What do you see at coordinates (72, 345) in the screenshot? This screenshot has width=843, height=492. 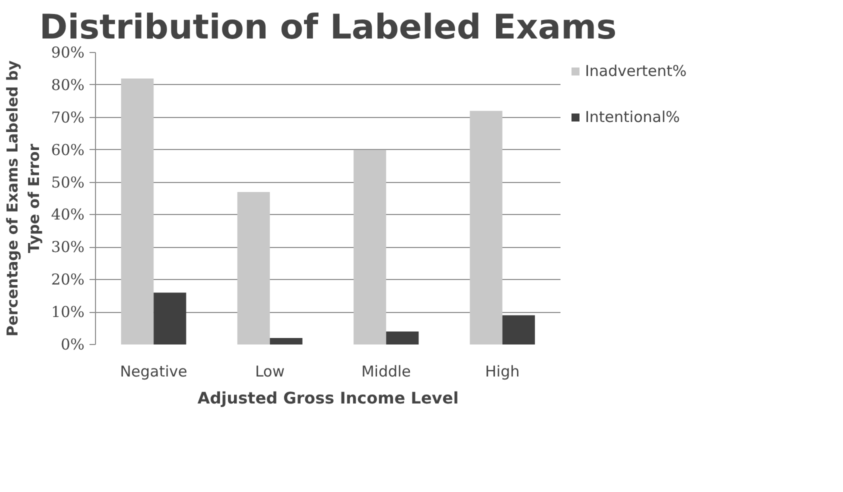 I see `y-tick-label: 0%` at bounding box center [72, 345].